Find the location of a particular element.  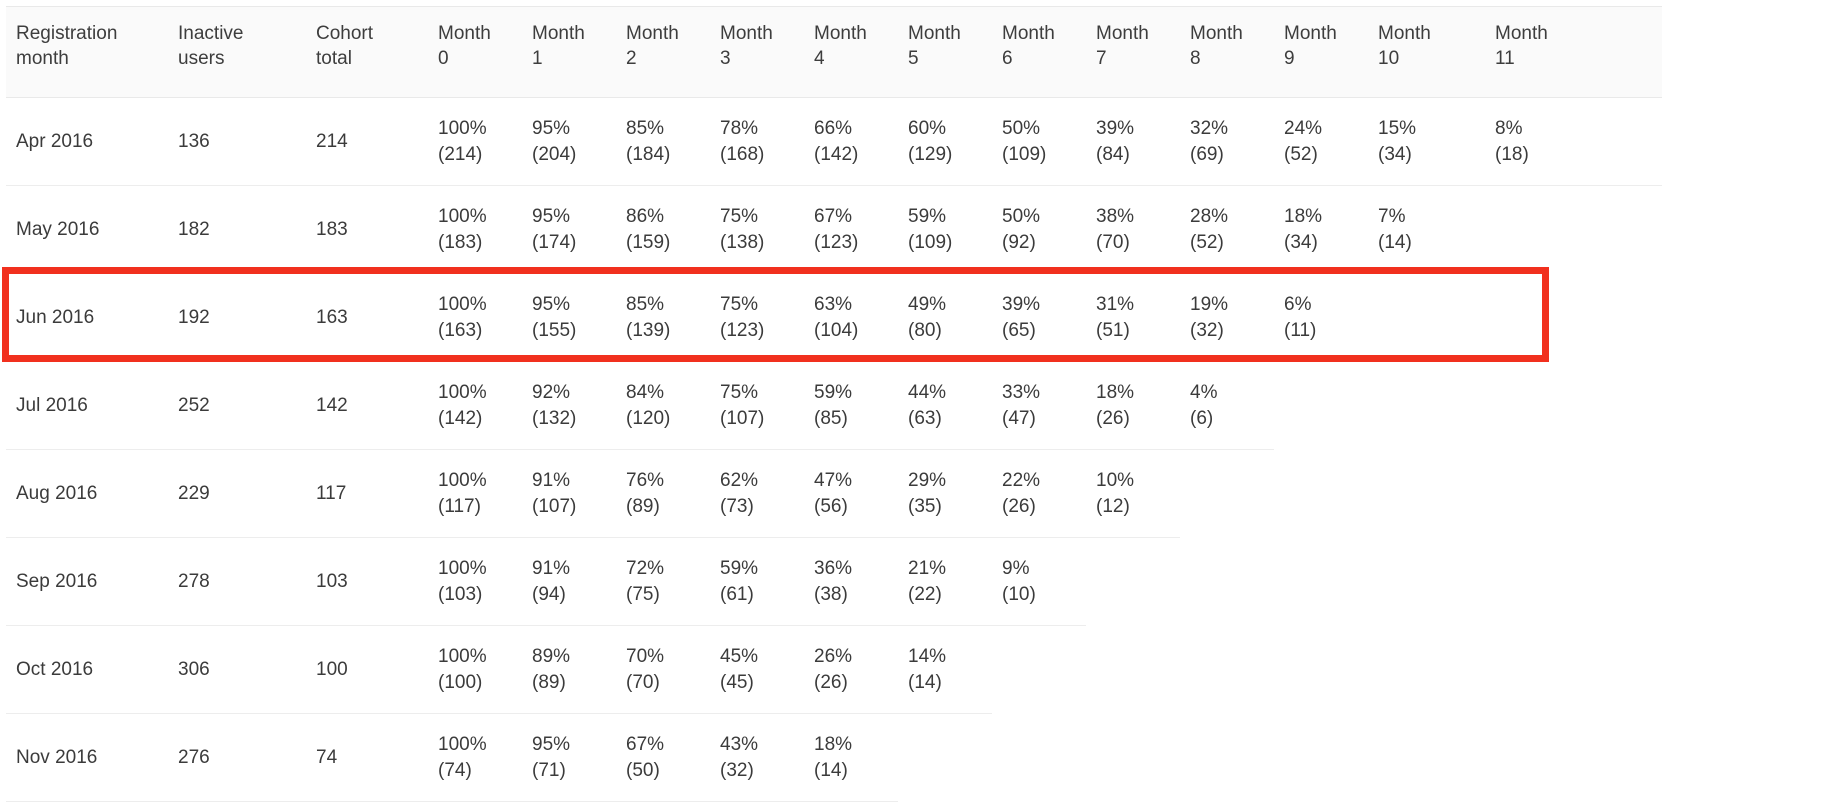

retention-cell-month-9: 6% (11) is located at coordinates (1321, 317).